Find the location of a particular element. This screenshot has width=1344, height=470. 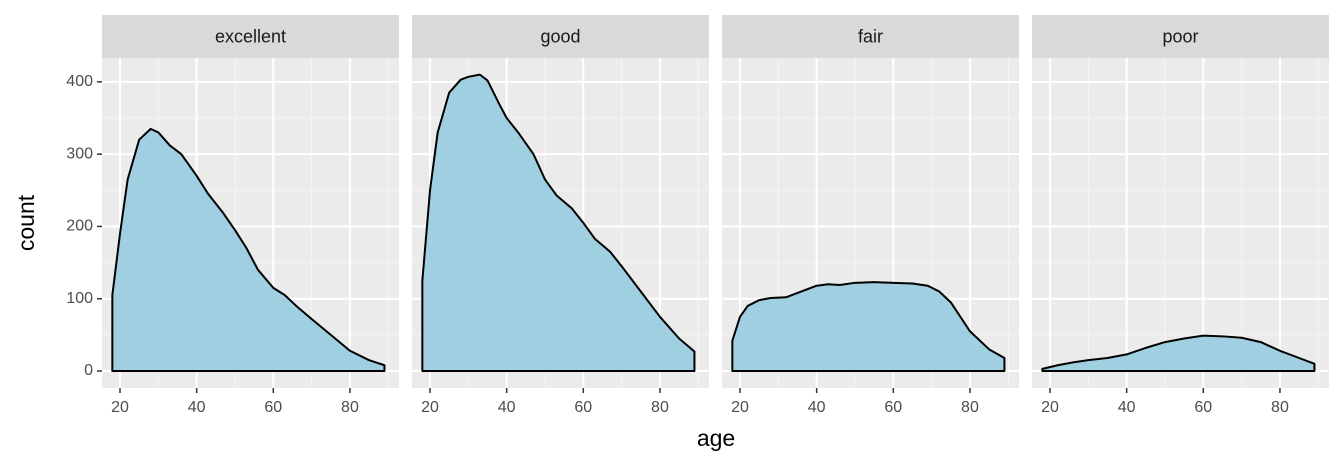

x-axis-title: age is located at coordinates (716, 438).